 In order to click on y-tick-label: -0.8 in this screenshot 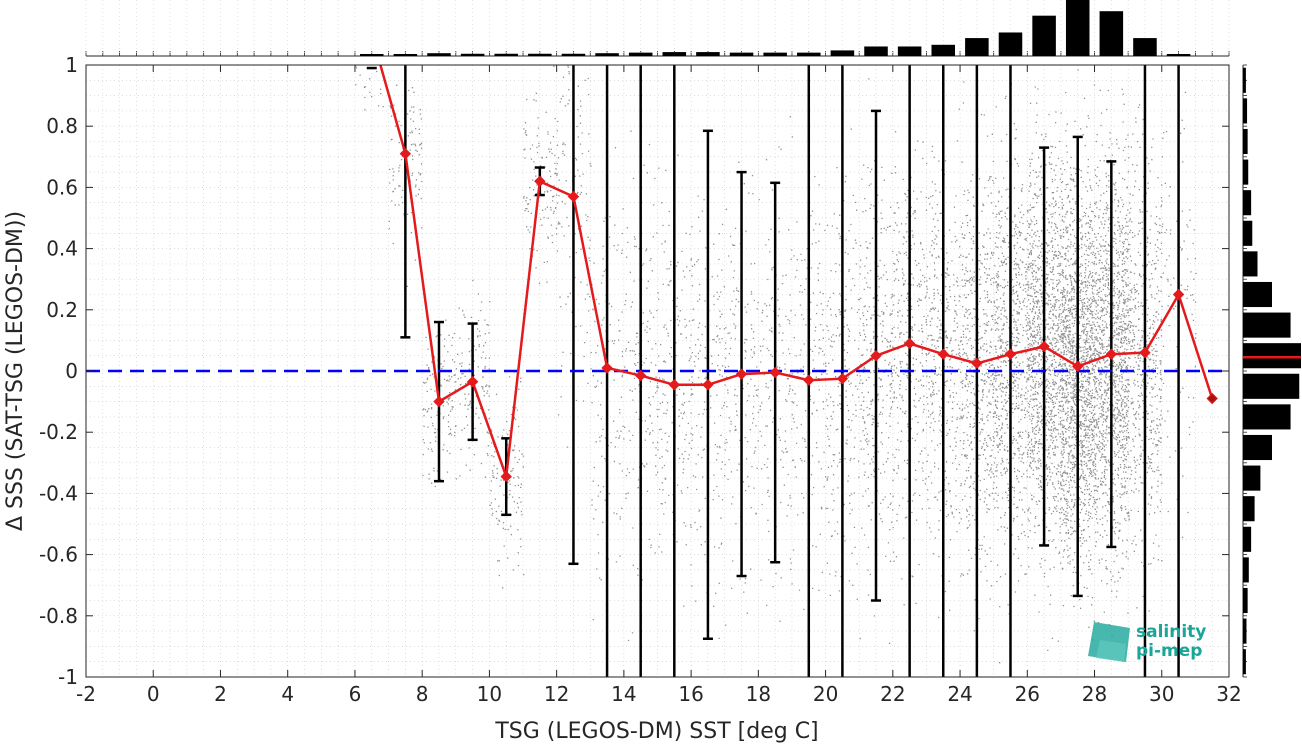, I will do `click(58, 616)`.